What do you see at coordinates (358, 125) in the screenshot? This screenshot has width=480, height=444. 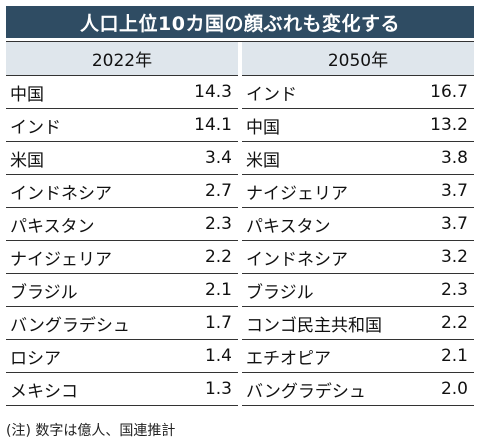 I see `table-row: 中国 13.2` at bounding box center [358, 125].